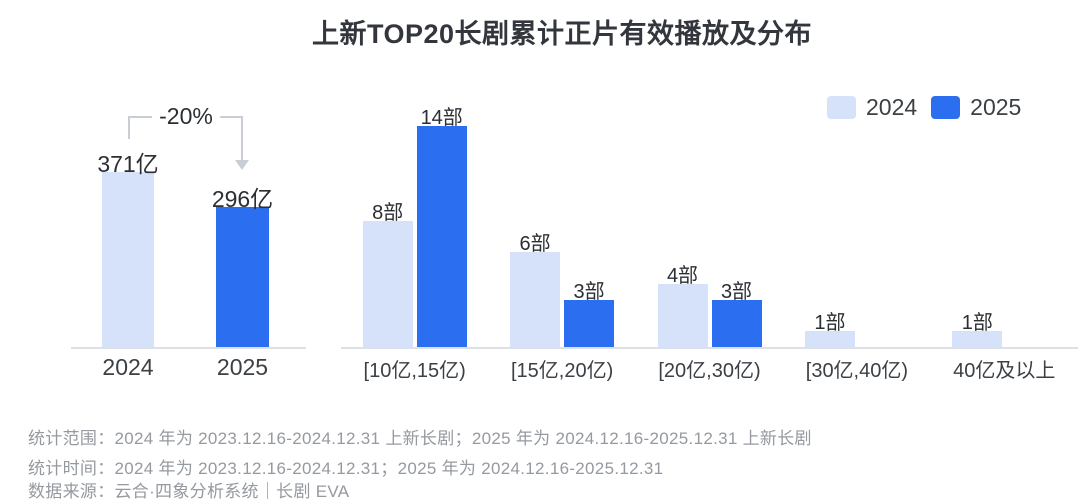 Image resolution: width=1080 pixels, height=504 pixels. Describe the element at coordinates (682, 315) in the screenshot. I see `bar-2024-group2` at that location.